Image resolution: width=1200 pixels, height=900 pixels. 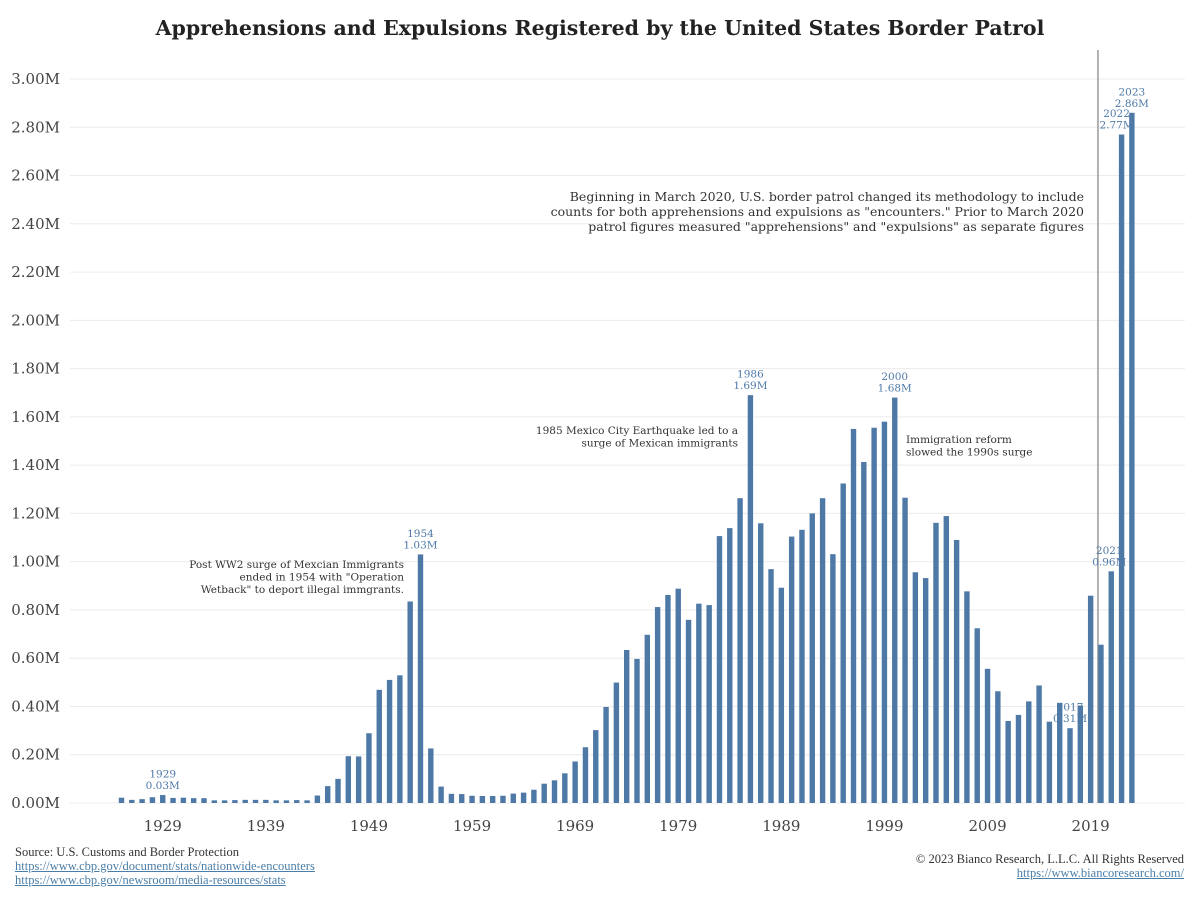 I want to click on bar-2004, so click(x=936, y=662).